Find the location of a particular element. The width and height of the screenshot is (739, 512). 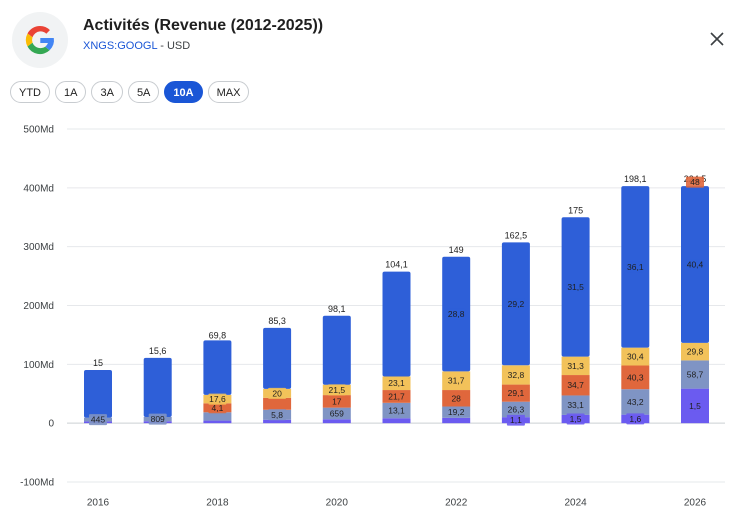

segment-value-label: 29,2 is located at coordinates (516, 304).